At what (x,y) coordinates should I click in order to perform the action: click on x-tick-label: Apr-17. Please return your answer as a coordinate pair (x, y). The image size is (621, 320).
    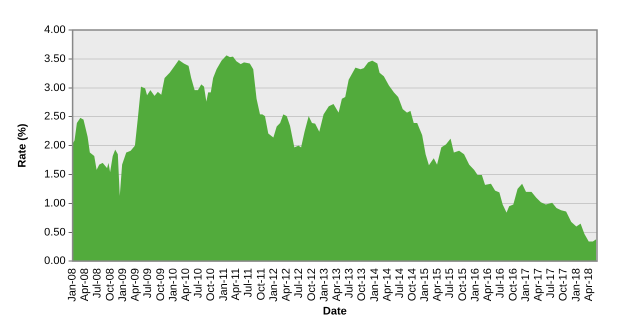
    Looking at the image, I should click on (538, 285).